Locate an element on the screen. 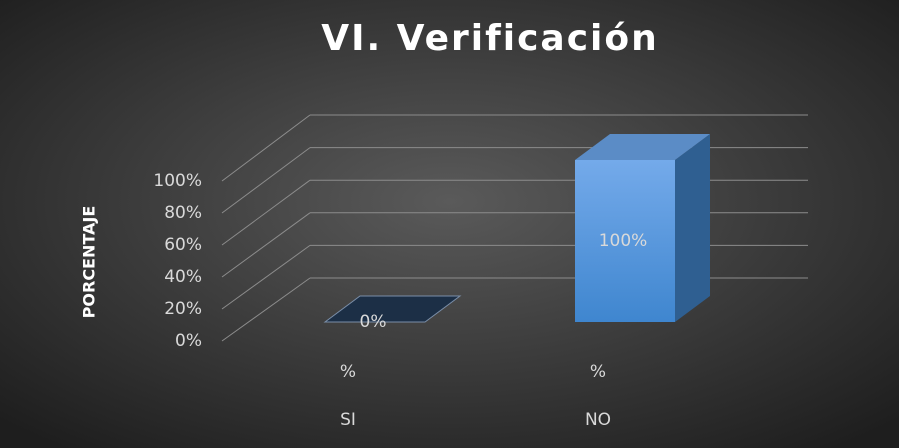  data-label: 100% is located at coordinates (623, 241).